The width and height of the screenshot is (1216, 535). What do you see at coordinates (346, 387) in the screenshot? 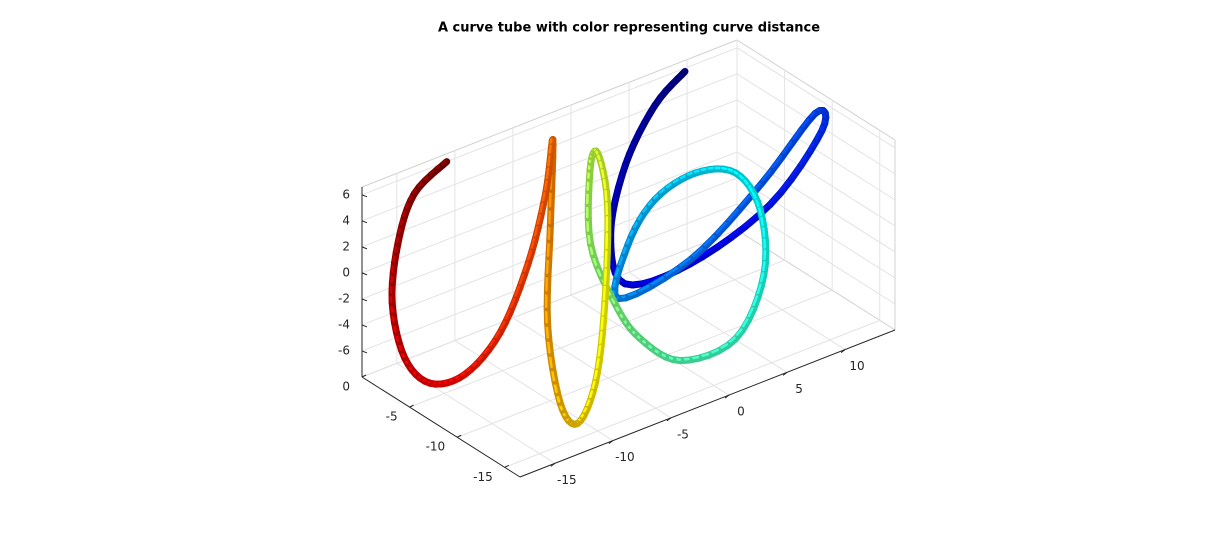
I see `y-tick-label: 0` at bounding box center [346, 387].